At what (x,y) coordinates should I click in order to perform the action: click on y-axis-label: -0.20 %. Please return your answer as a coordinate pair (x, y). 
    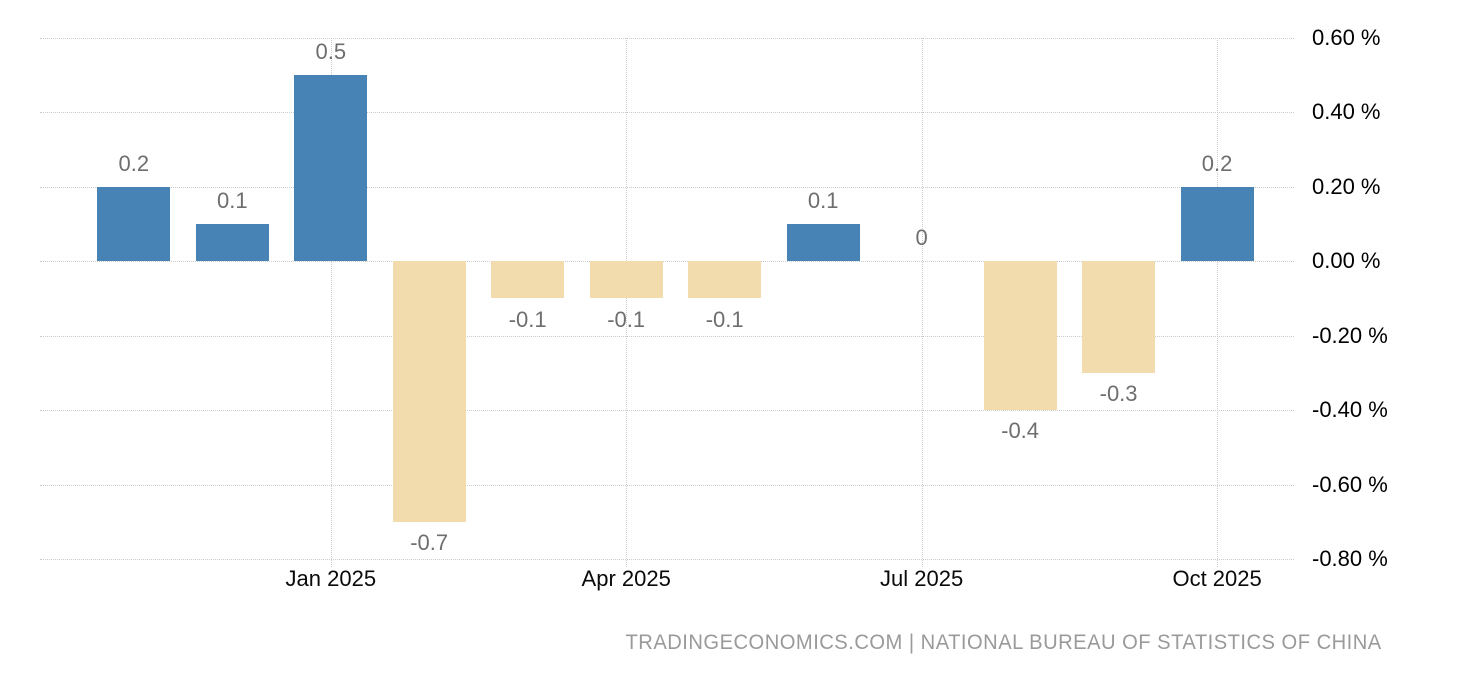
    Looking at the image, I should click on (1350, 335).